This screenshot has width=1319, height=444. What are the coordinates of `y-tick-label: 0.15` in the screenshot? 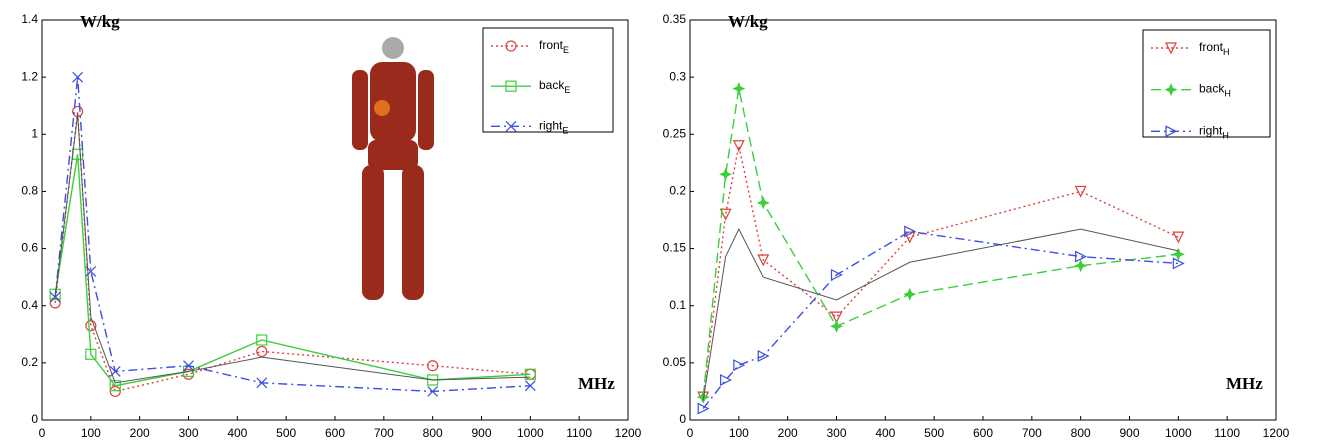 It's located at (675, 248).